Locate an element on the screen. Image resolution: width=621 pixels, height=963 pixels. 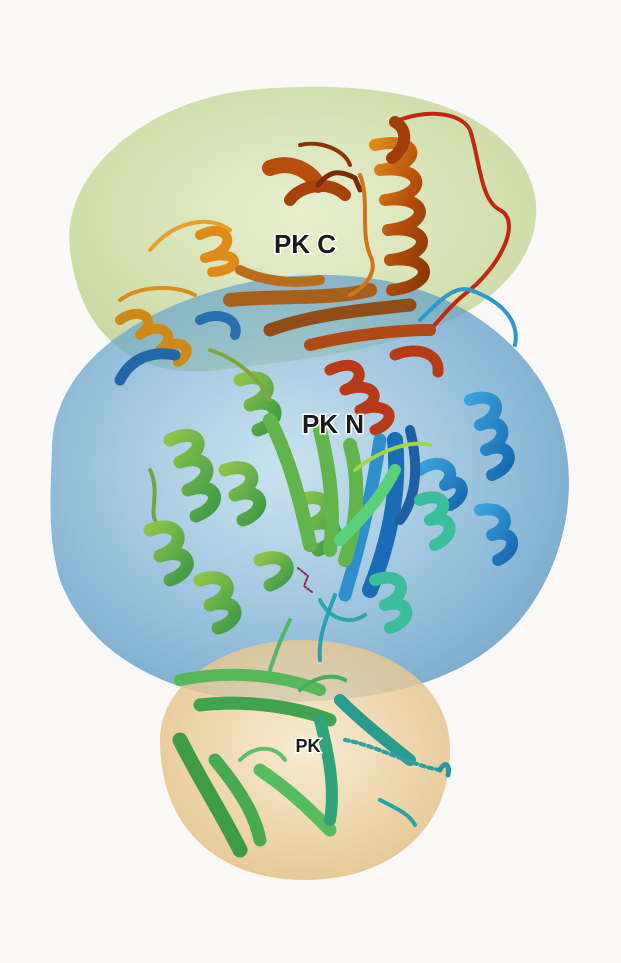
domain-label-pk: PK is located at coordinates (307, 746).